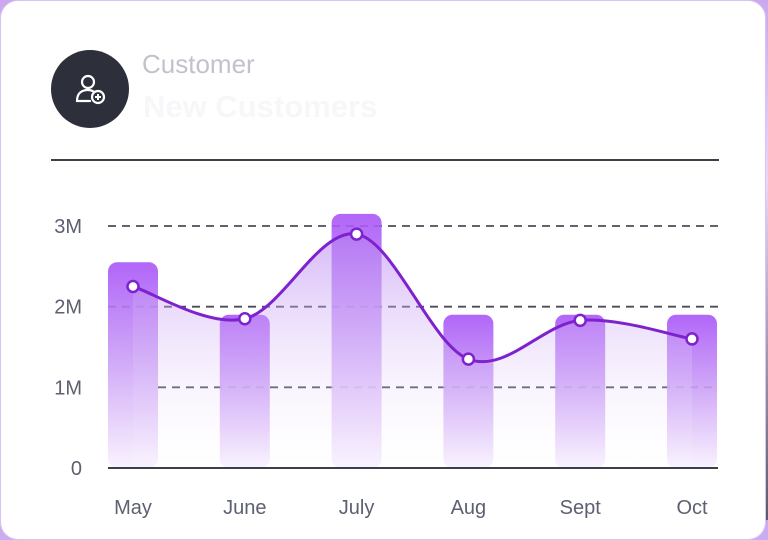  I want to click on x-tick-label: May, so click(133, 508).